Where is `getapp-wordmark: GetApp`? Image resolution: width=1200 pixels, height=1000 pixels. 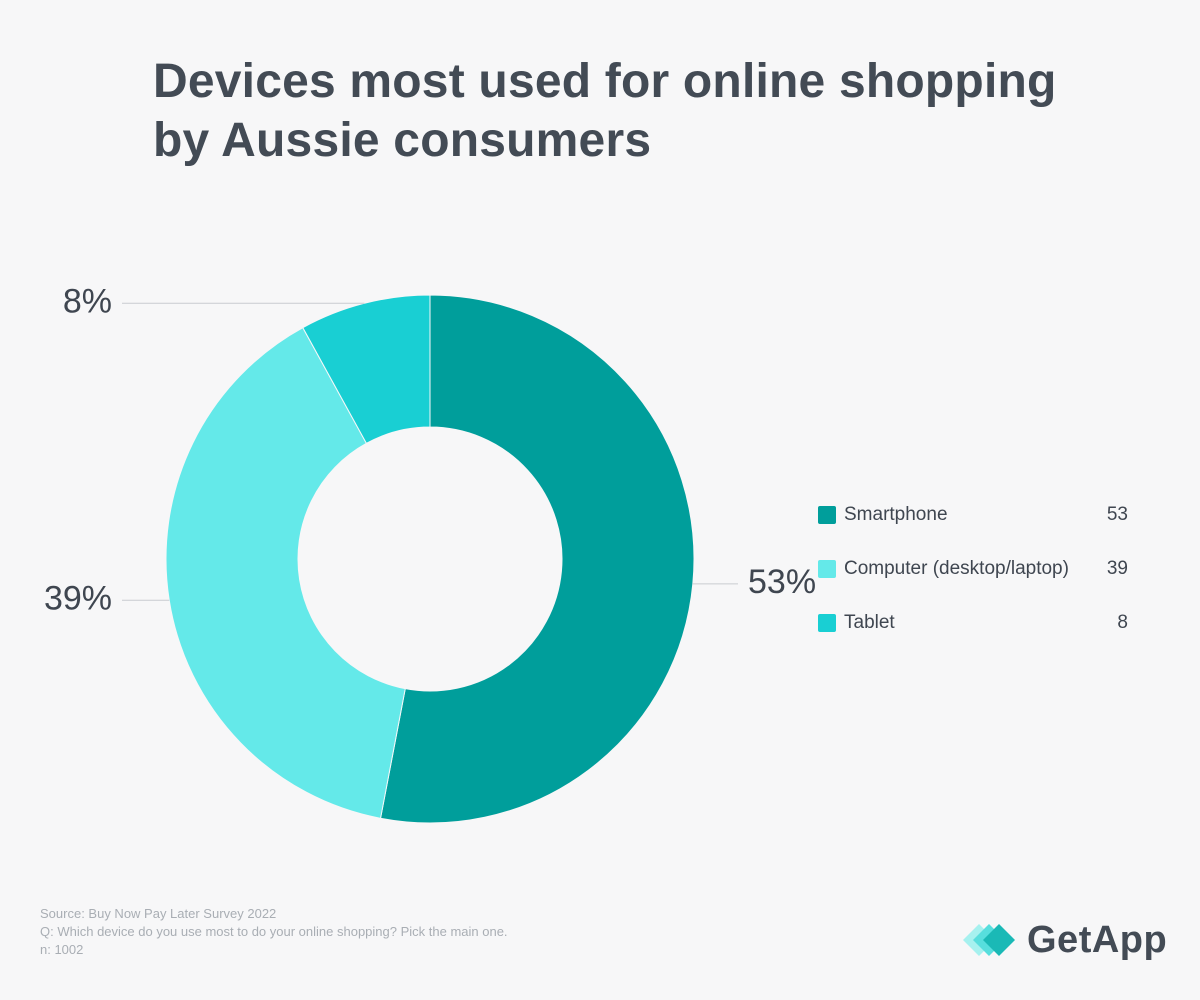 getapp-wordmark: GetApp is located at coordinates (1097, 939).